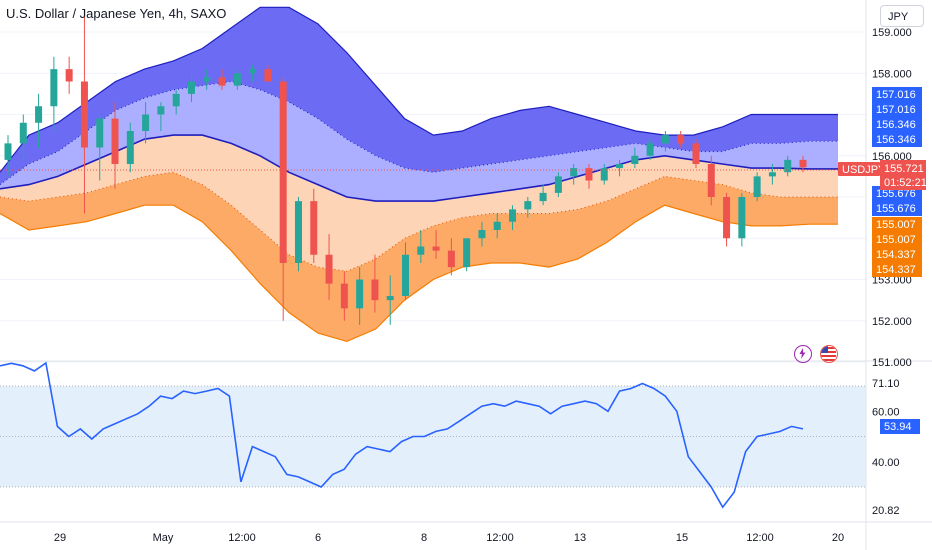  Describe the element at coordinates (886, 463) in the screenshot. I see `rsi-tick-label: 40.00` at that location.